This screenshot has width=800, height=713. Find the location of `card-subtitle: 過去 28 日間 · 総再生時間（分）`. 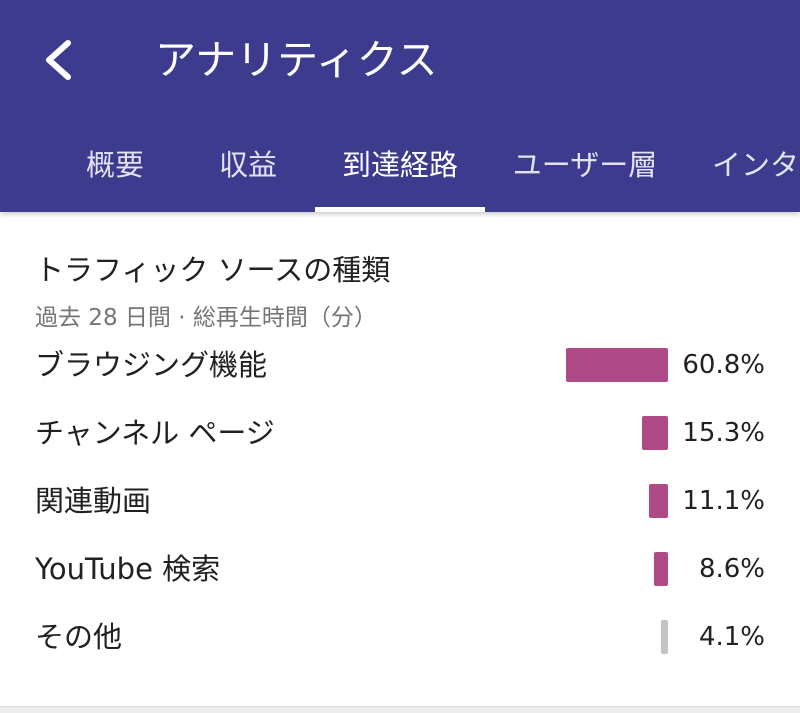

card-subtitle: 過去 28 日間 · 総再生時間（分） is located at coordinates (206, 318).